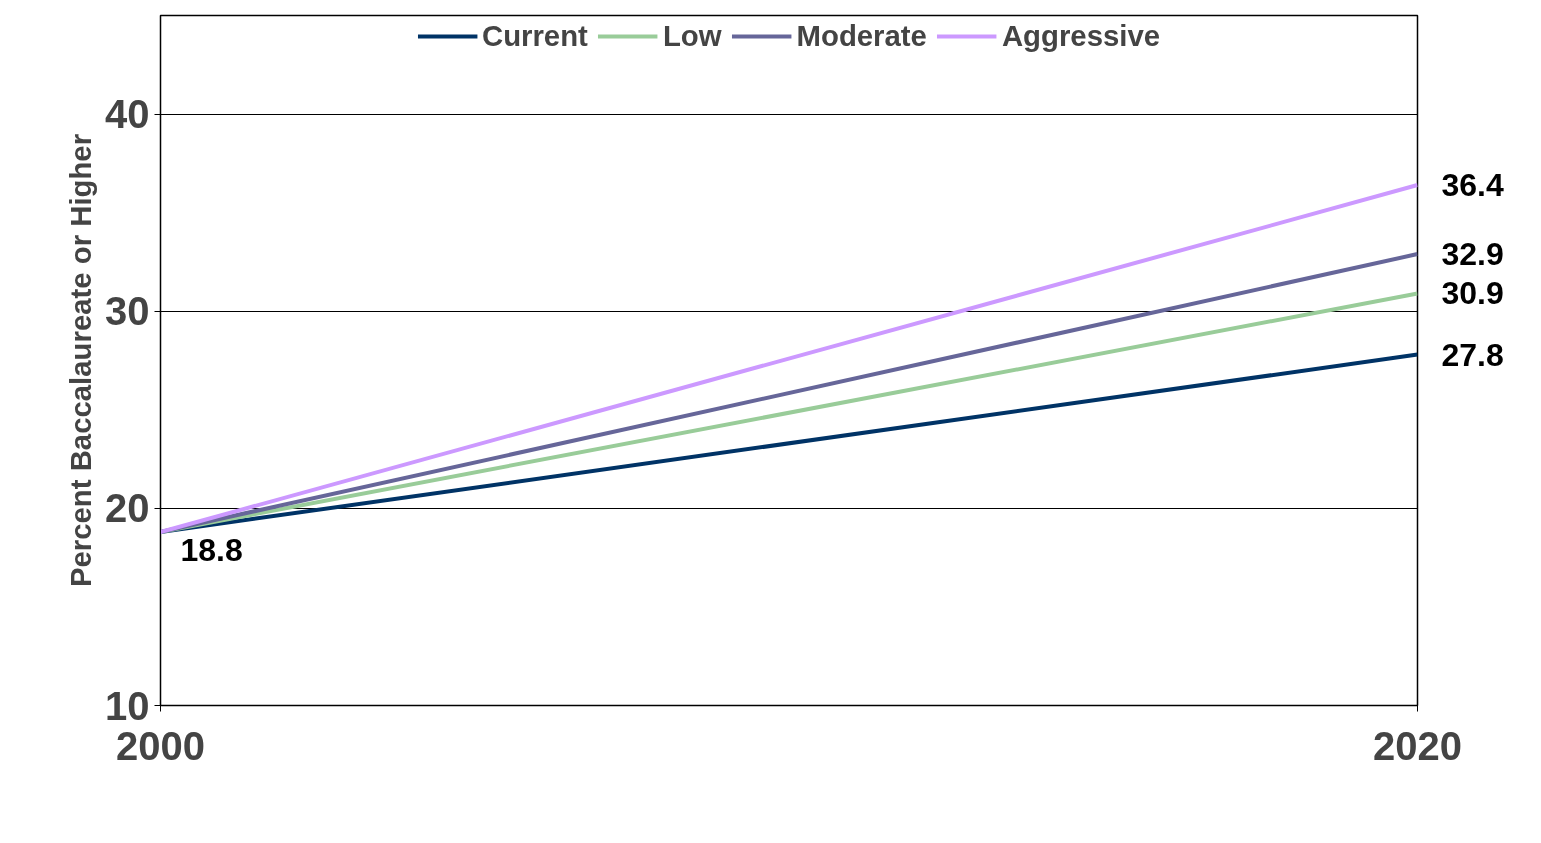  I want to click on data-label: 36.4, so click(1472, 185).